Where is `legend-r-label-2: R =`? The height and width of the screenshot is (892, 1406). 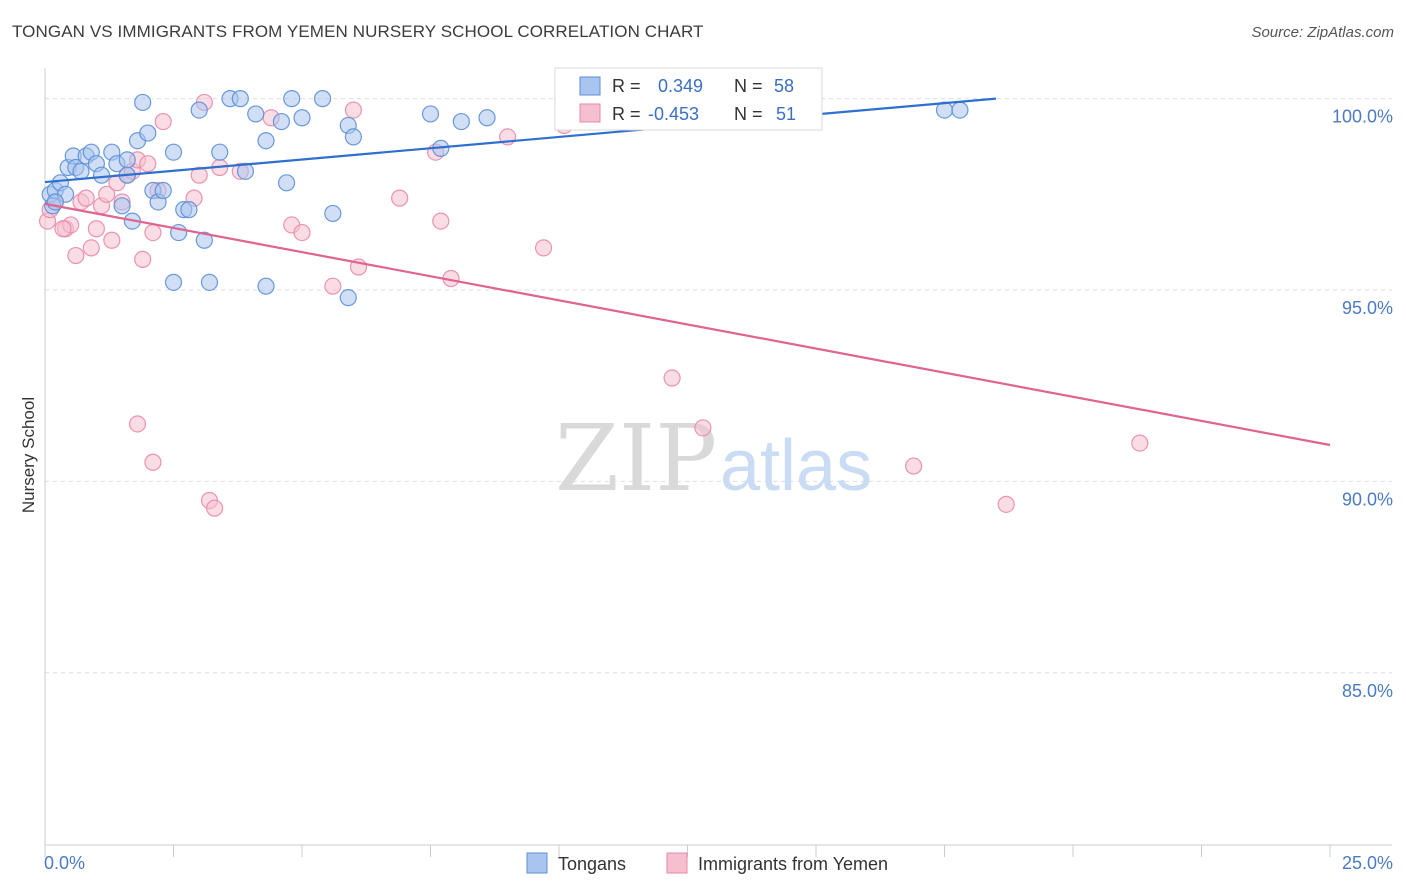 legend-r-label-2: R = is located at coordinates (626, 114).